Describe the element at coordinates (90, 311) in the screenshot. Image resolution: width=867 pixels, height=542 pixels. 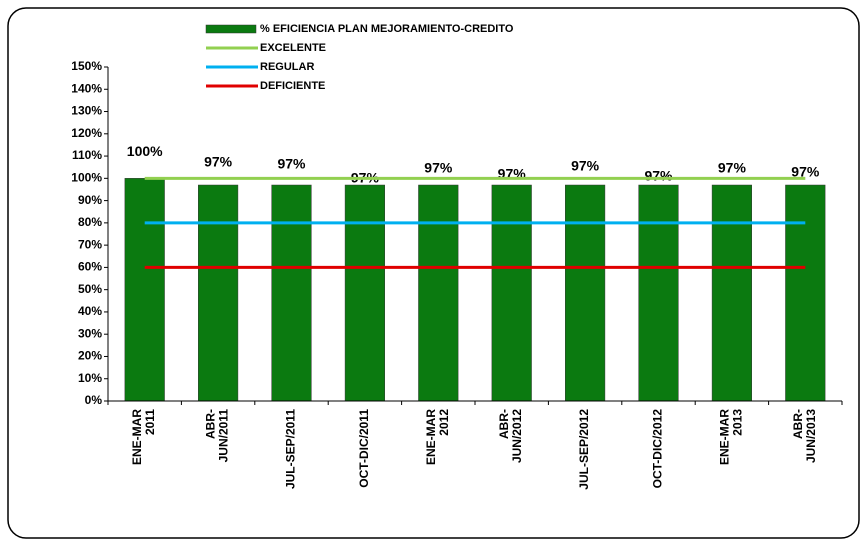
I see `y-tick-label: 40%` at that location.